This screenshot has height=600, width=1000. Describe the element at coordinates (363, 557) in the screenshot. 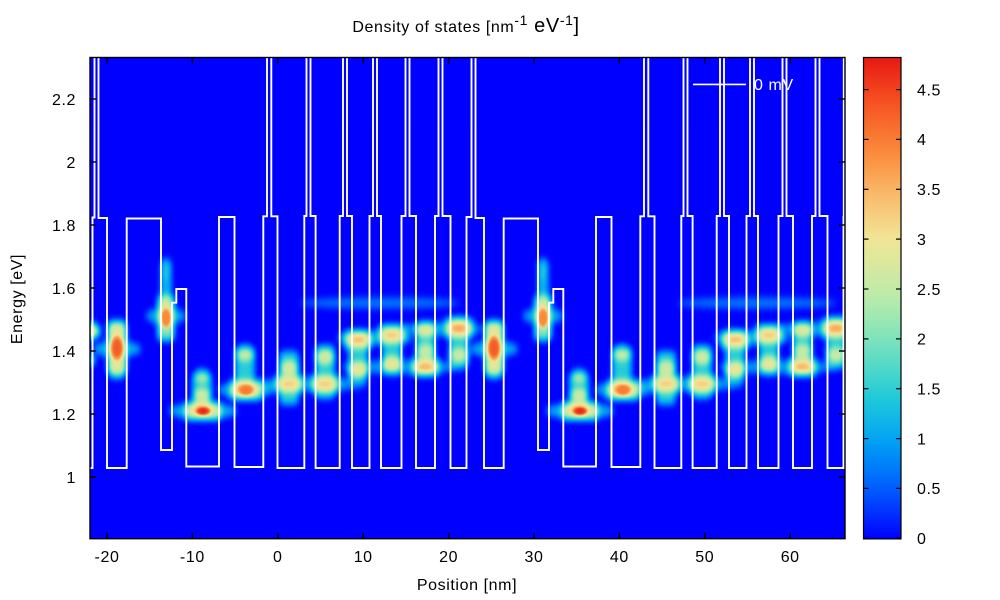

I see `svg-text: 10` at that location.